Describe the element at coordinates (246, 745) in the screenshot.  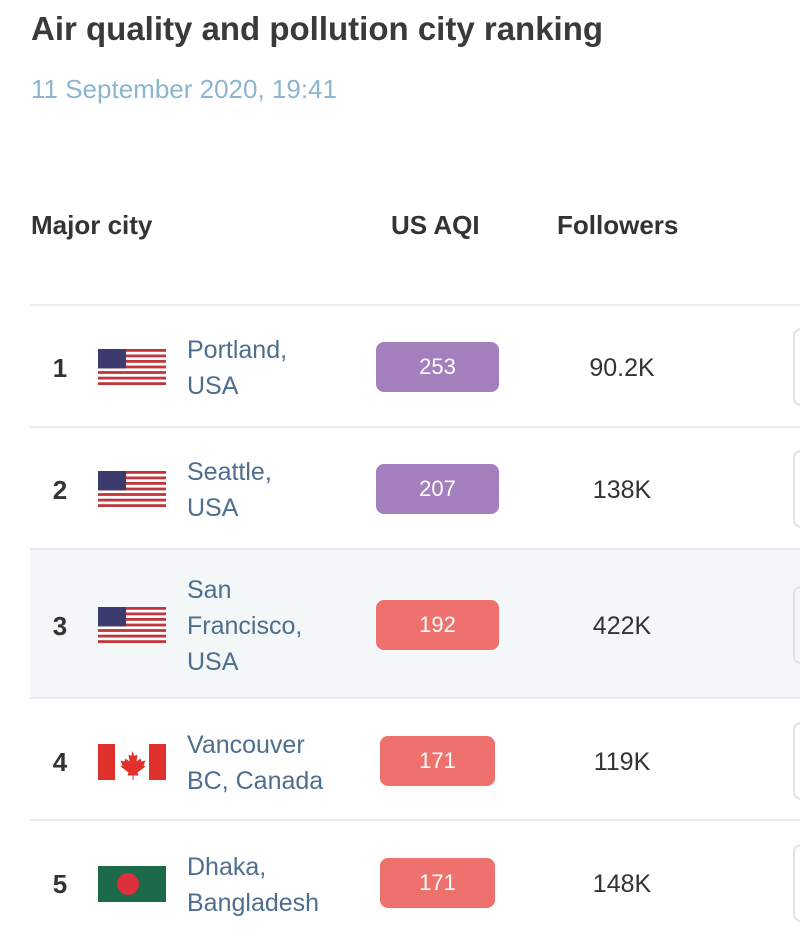
I see `city-line: Vancouver` at that location.